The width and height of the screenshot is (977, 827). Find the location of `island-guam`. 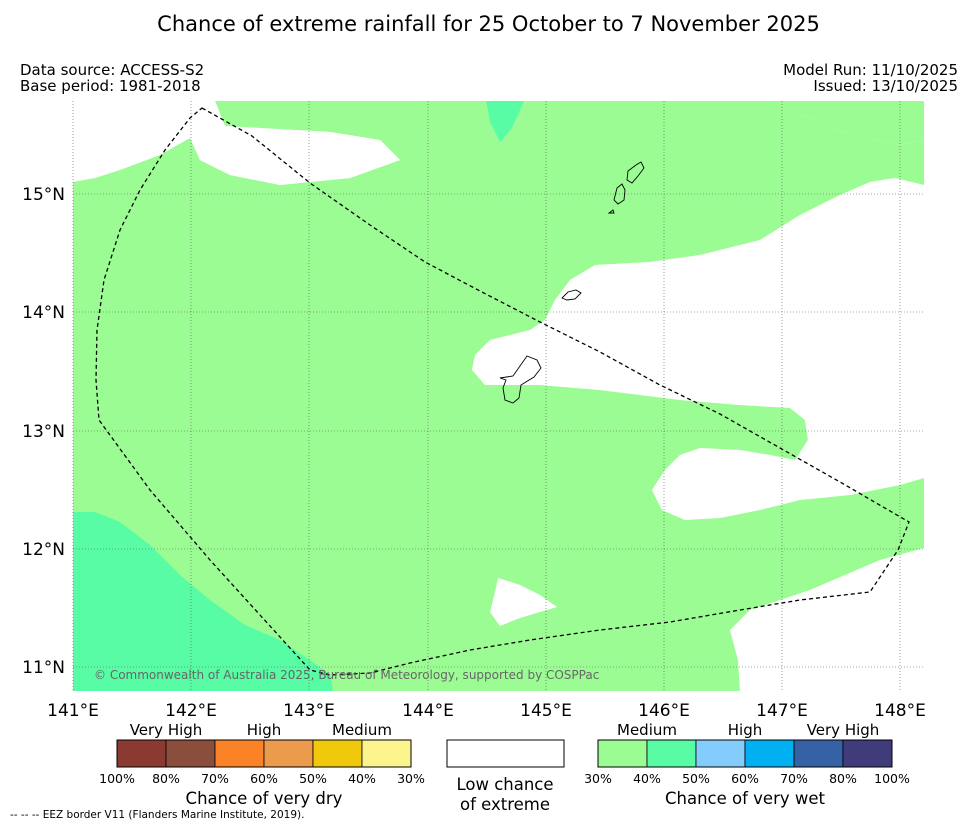

island-guam is located at coordinates (520, 379).